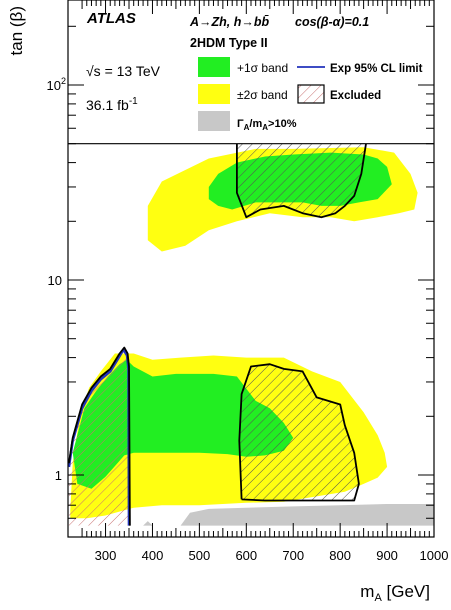  Describe the element at coordinates (376, 69) in the screenshot. I see `legend-label-expected: Exp 95% CL limit` at that location.